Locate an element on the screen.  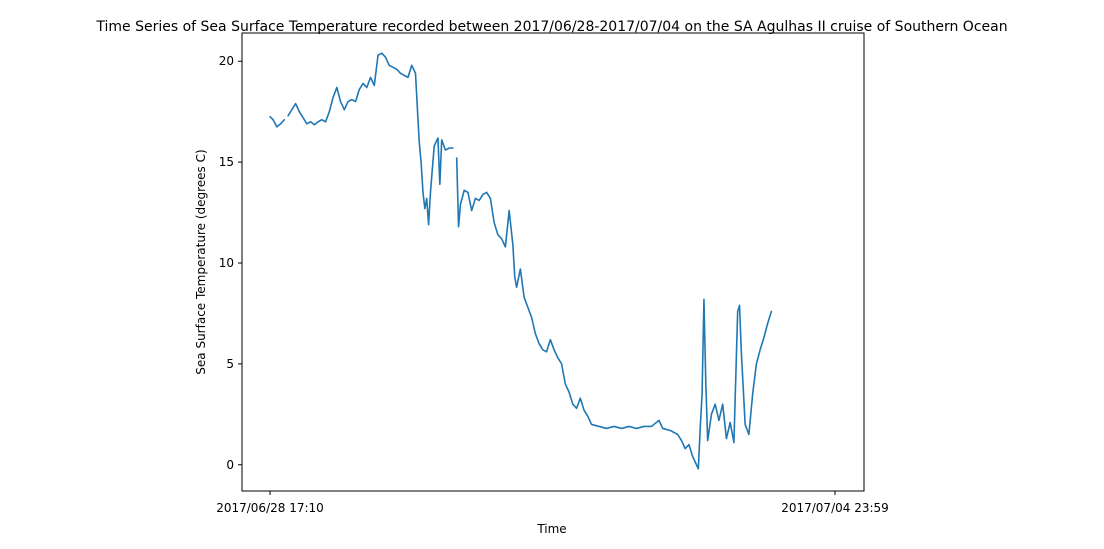
y-axis: 0 5 10 15 20 is located at coordinates (230, 263).